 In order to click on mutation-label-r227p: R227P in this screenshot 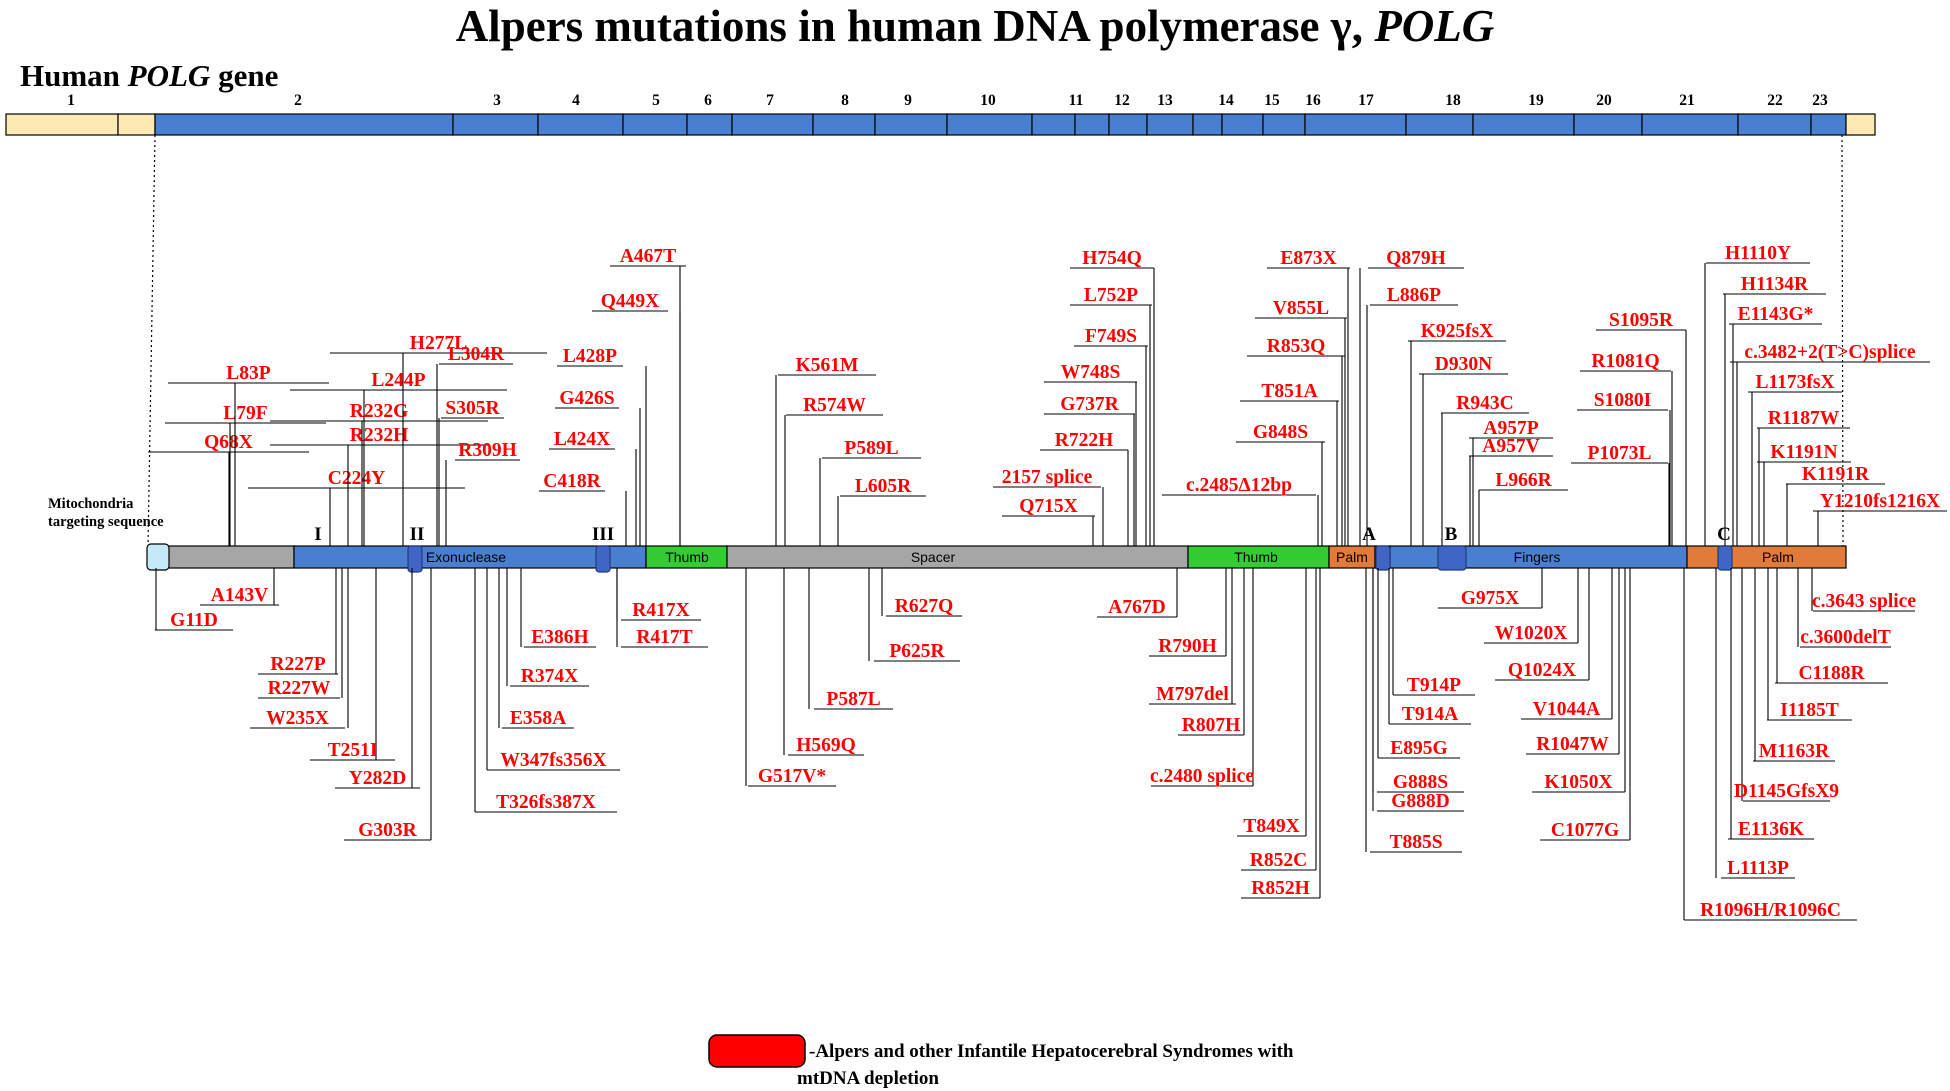, I will do `click(297, 664)`.